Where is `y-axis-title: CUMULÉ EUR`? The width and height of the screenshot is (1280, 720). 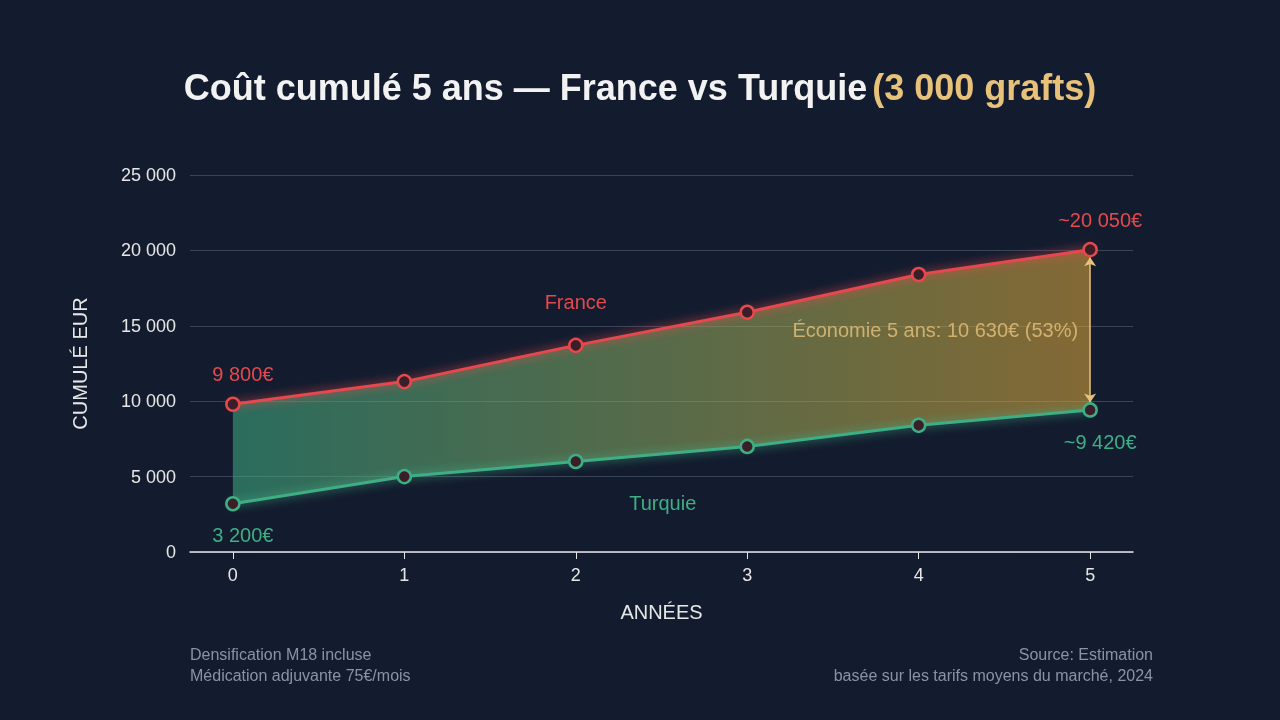
y-axis-title: CUMULÉ EUR is located at coordinates (80, 363).